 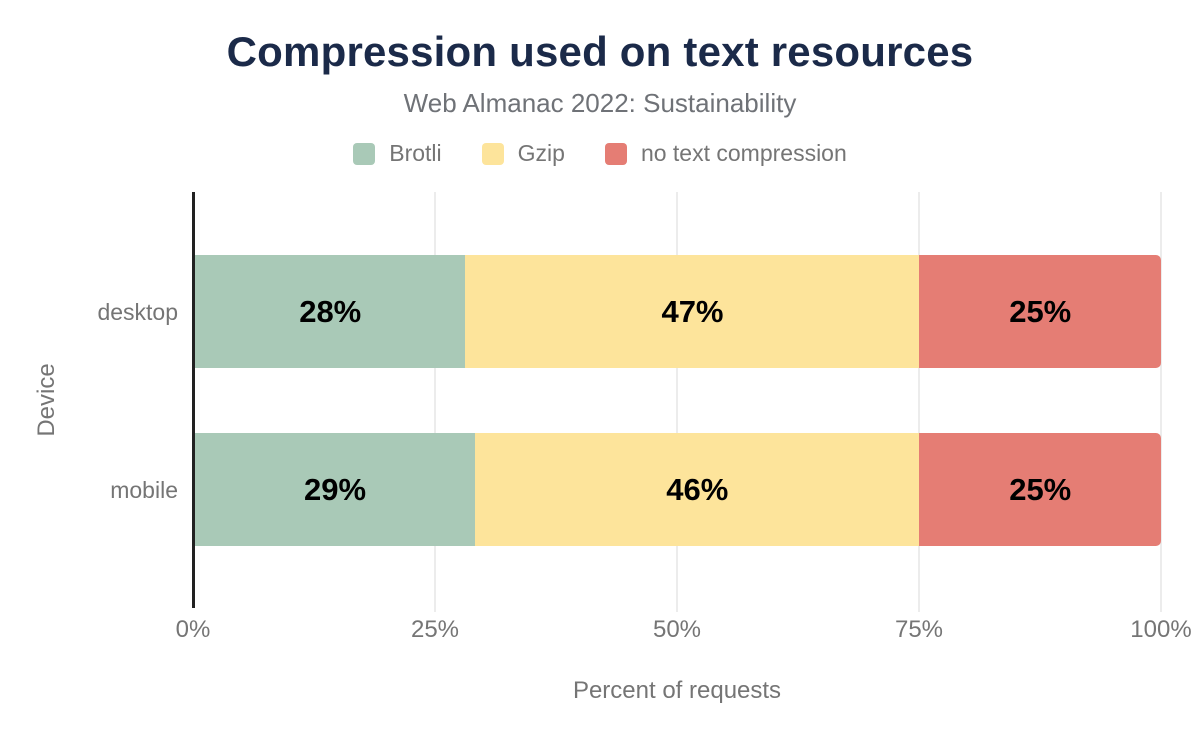 What do you see at coordinates (193, 400) in the screenshot?
I see `y-axis-line` at bounding box center [193, 400].